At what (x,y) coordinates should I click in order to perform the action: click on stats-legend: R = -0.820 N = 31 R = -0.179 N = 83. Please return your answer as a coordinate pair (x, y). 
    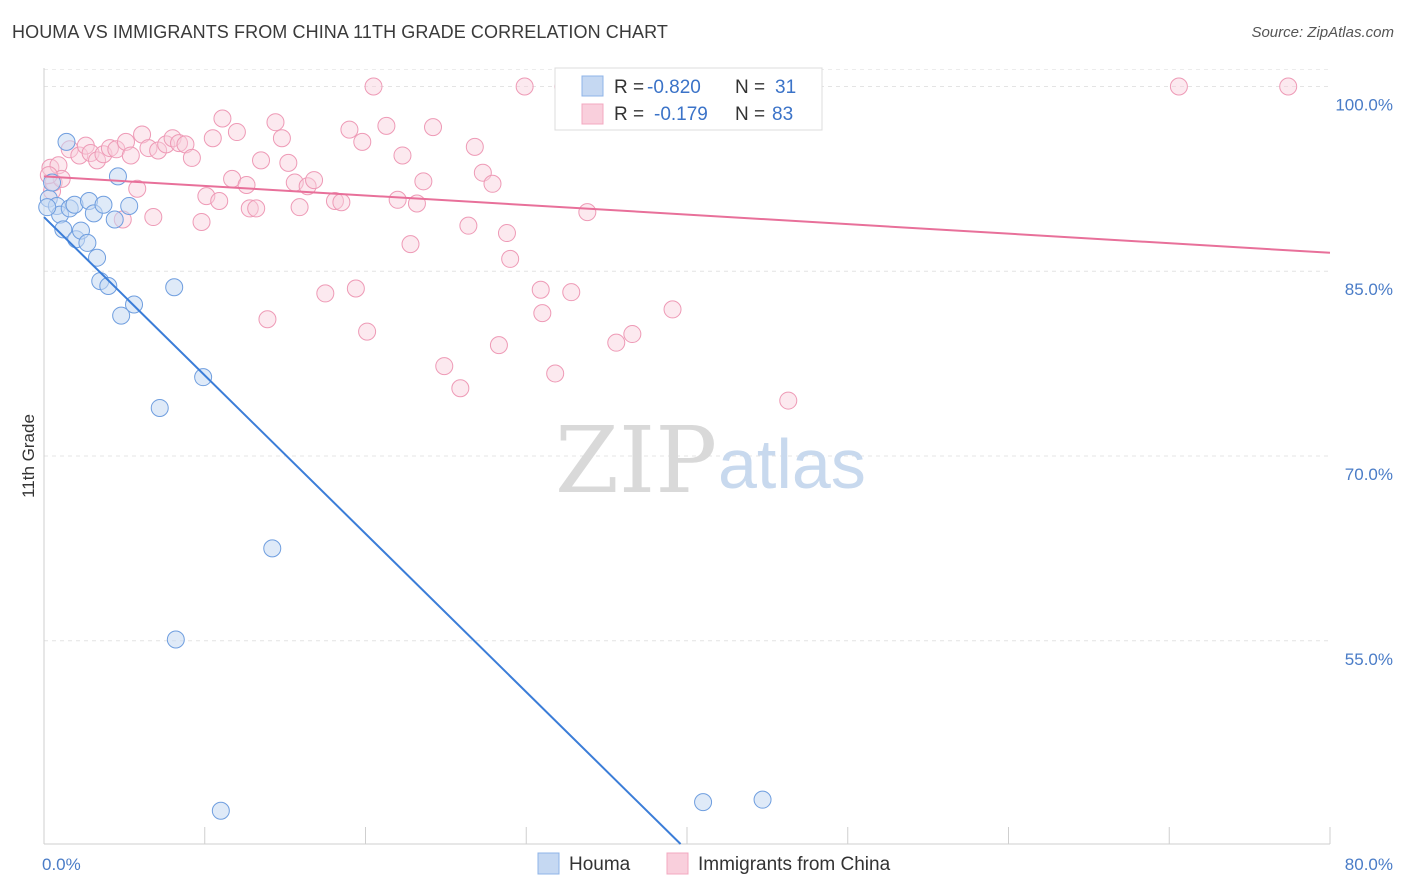
    Looking at the image, I should click on (688, 99).